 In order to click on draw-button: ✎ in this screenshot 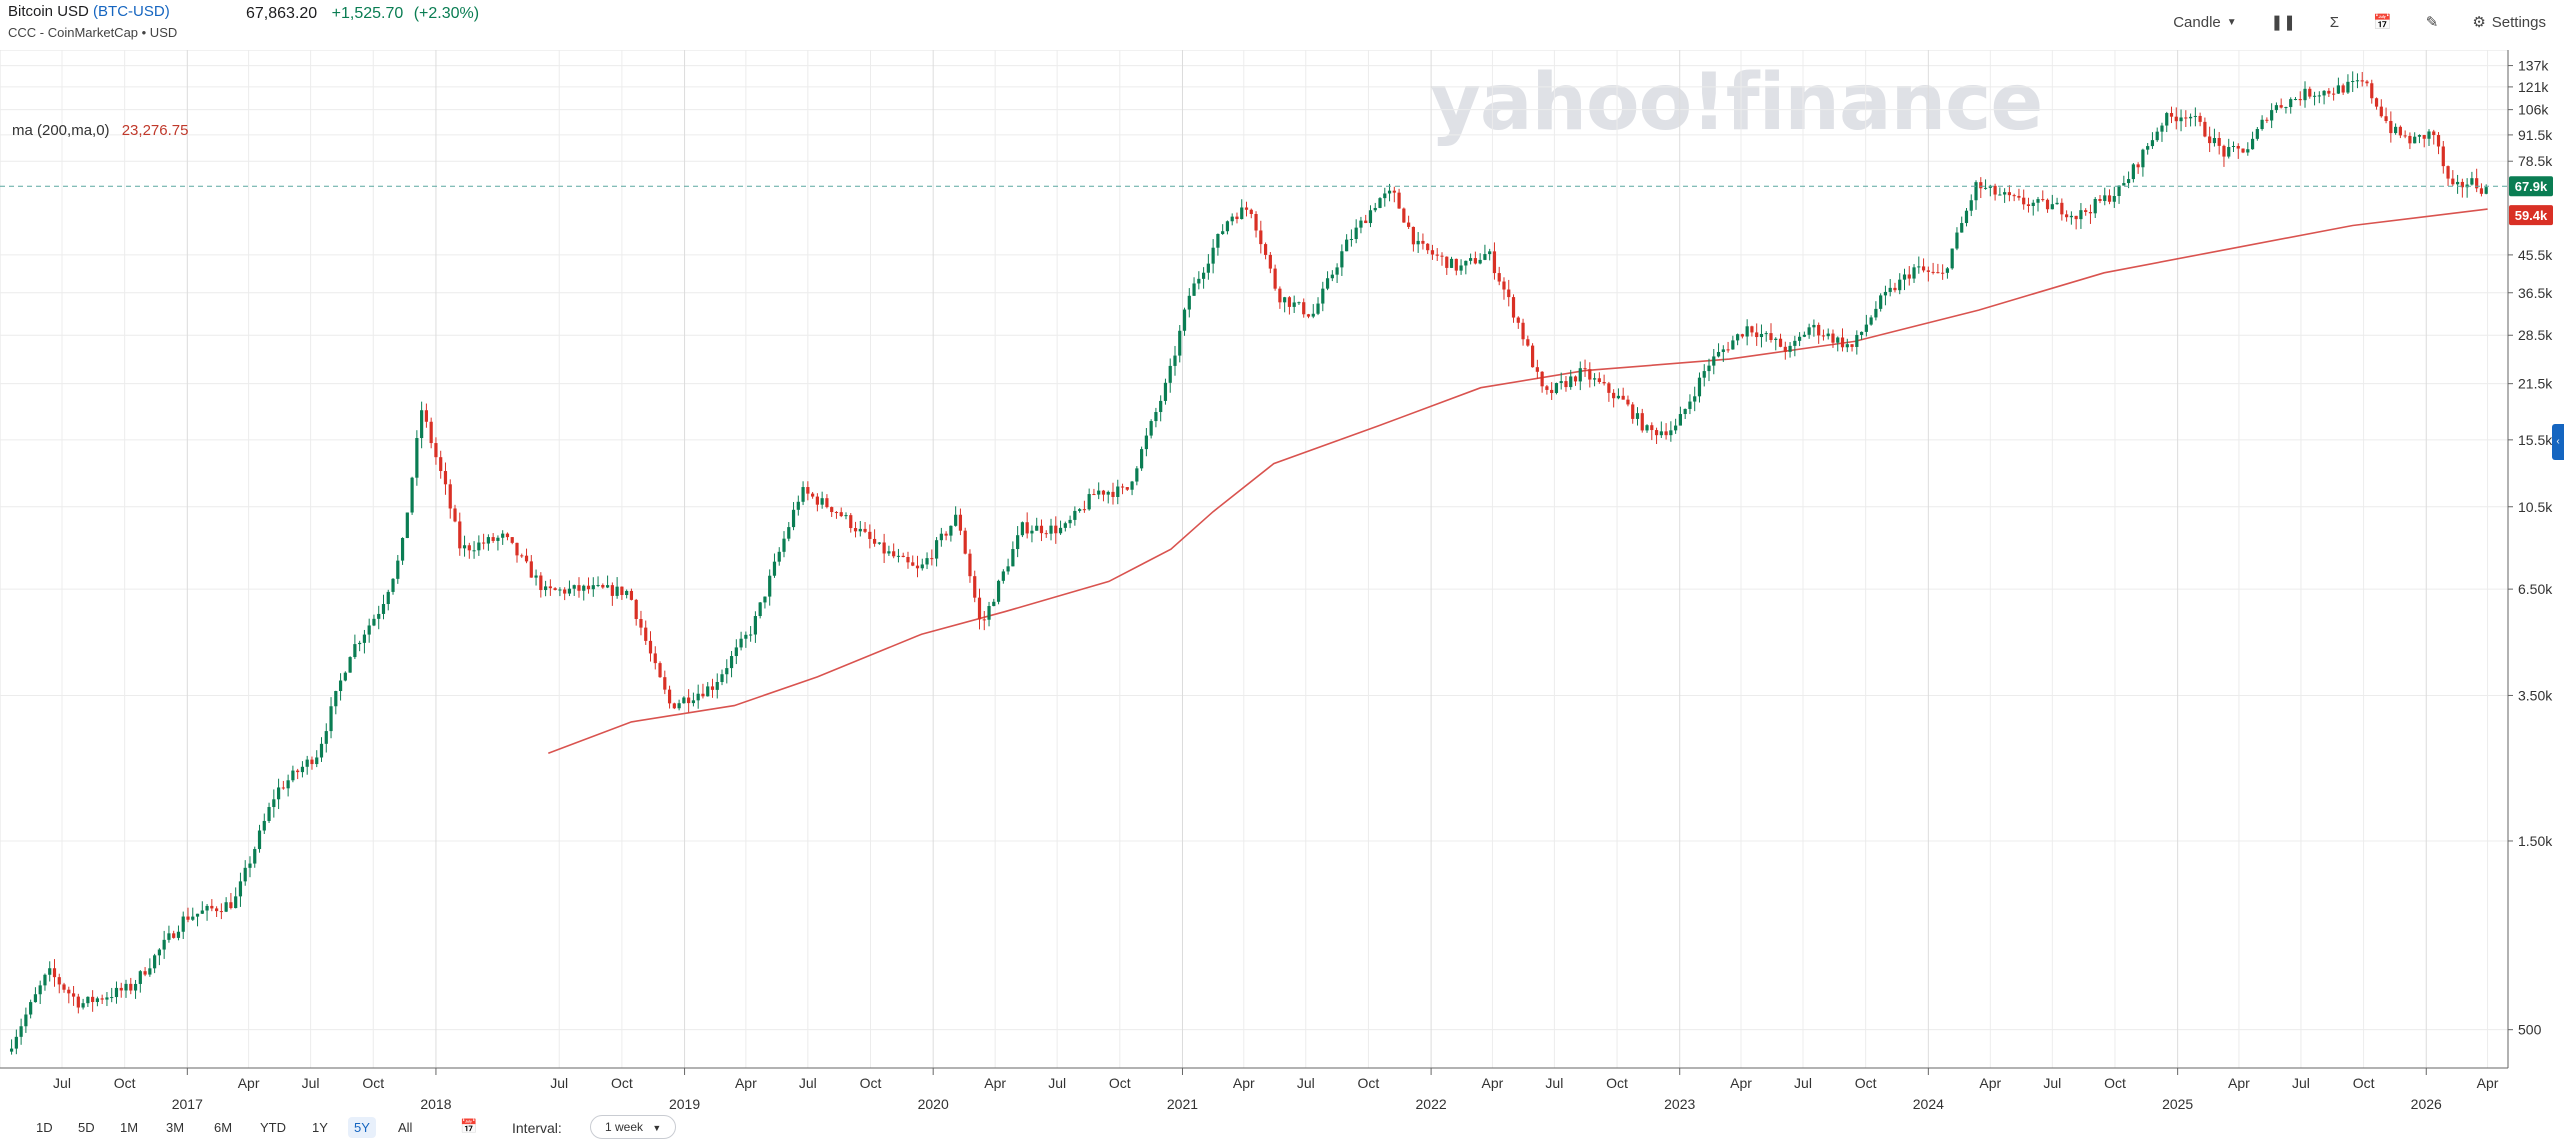, I will do `click(2432, 22)`.